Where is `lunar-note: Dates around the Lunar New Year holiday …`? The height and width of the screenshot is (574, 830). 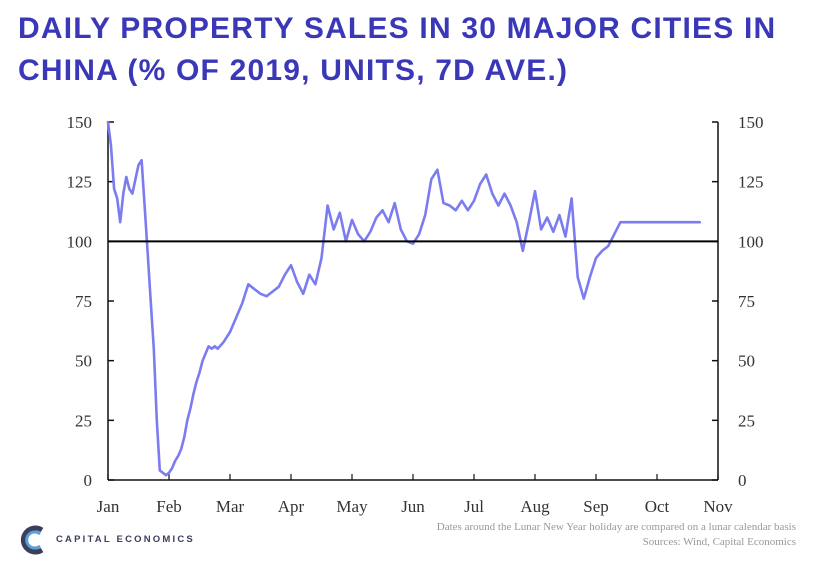
lunar-note: Dates around the Lunar New Year holiday … is located at coordinates (616, 527).